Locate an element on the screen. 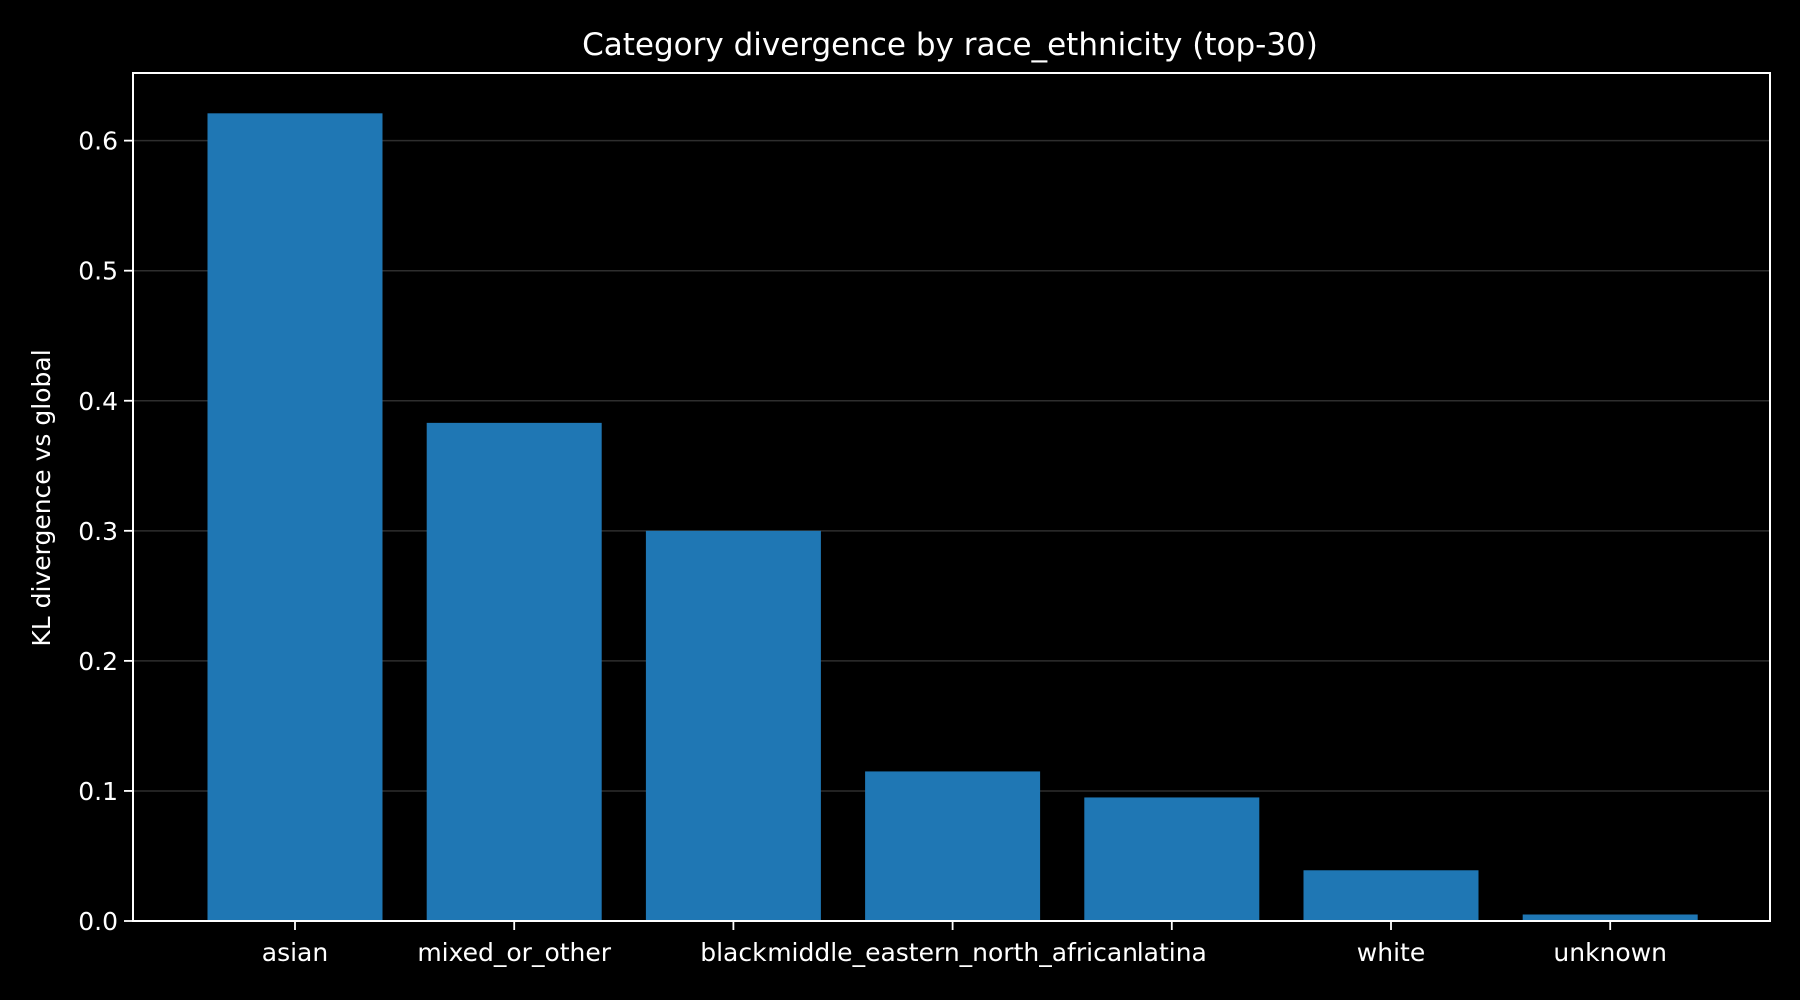 The width and height of the screenshot is (1800, 1000). x-tick-label: black is located at coordinates (733, 952).